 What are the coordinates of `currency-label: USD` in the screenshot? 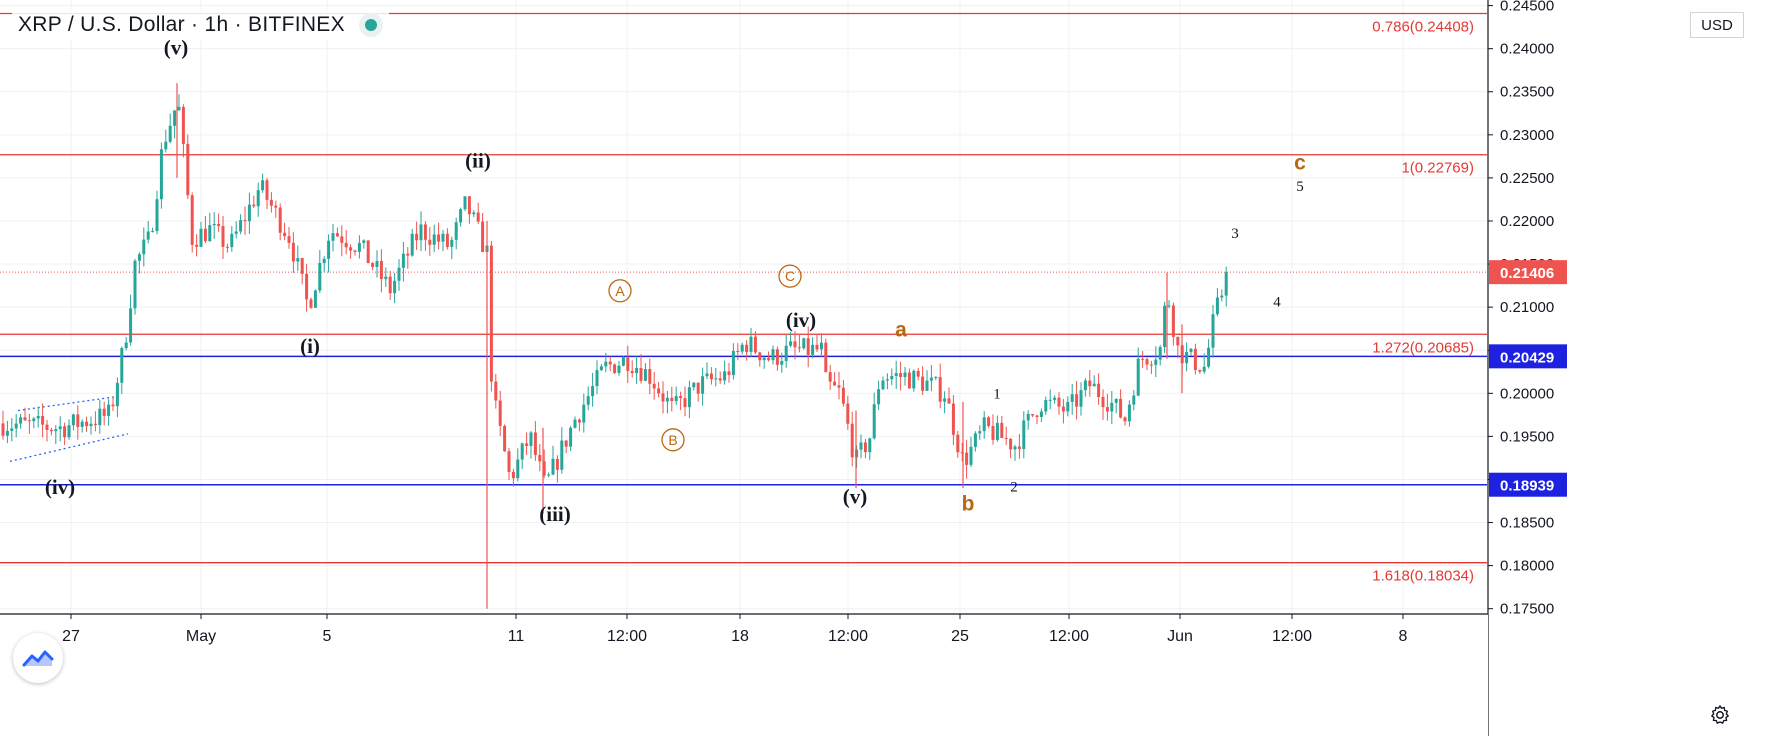 It's located at (1717, 25).